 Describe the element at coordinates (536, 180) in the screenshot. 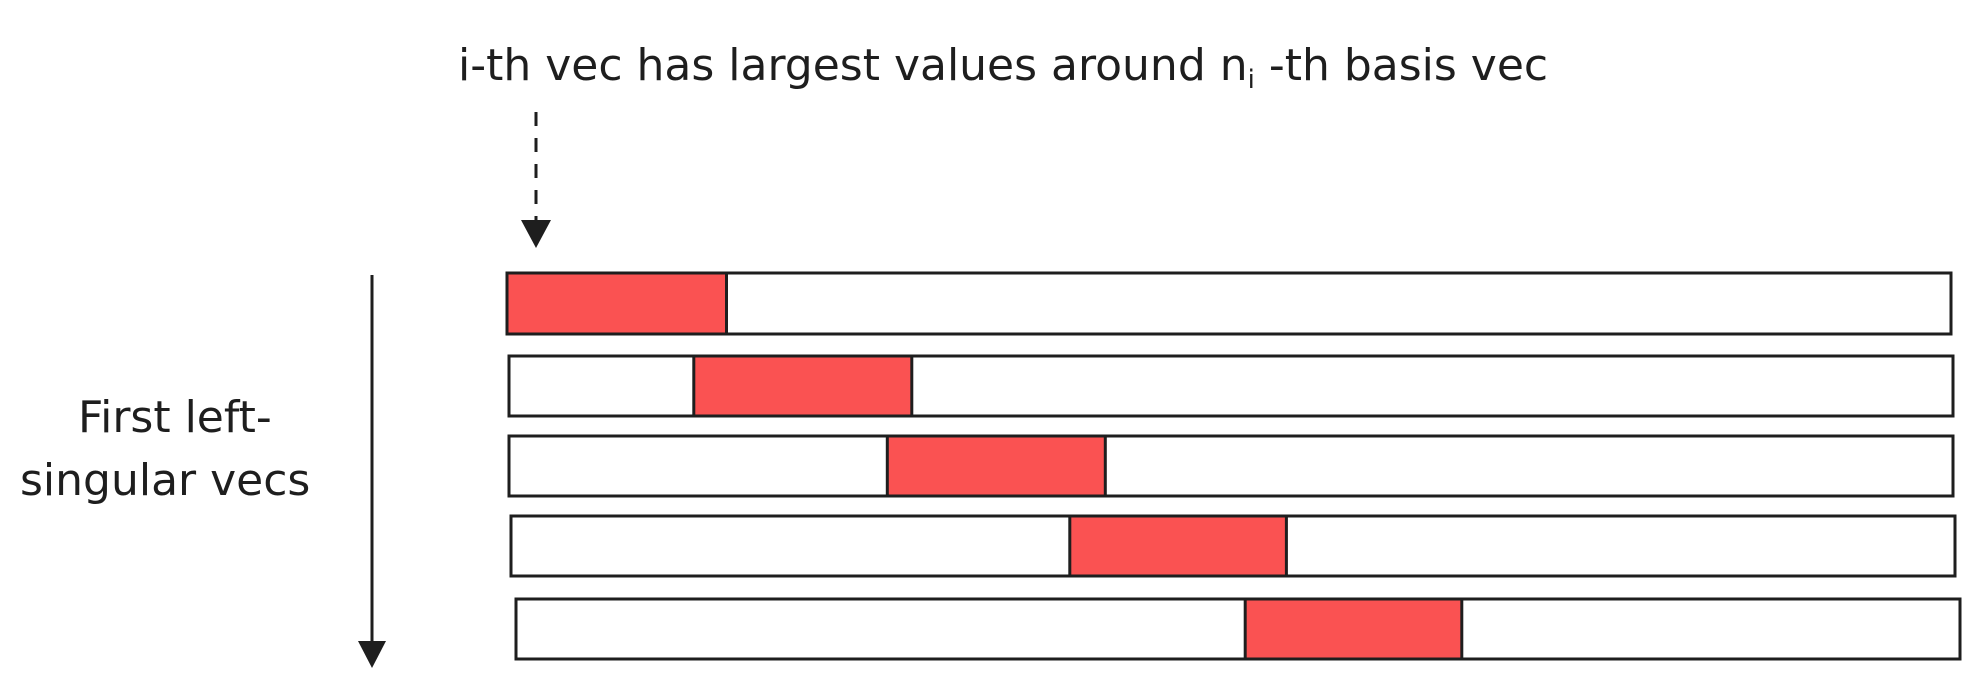

I see `pointer-arrow` at that location.